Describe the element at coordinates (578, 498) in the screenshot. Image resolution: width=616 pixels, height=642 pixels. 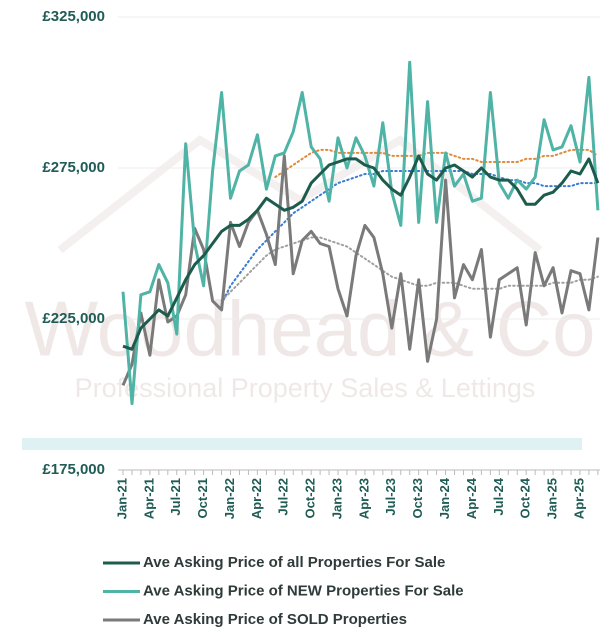
I see `x-tick-label: Apr-25` at that location.